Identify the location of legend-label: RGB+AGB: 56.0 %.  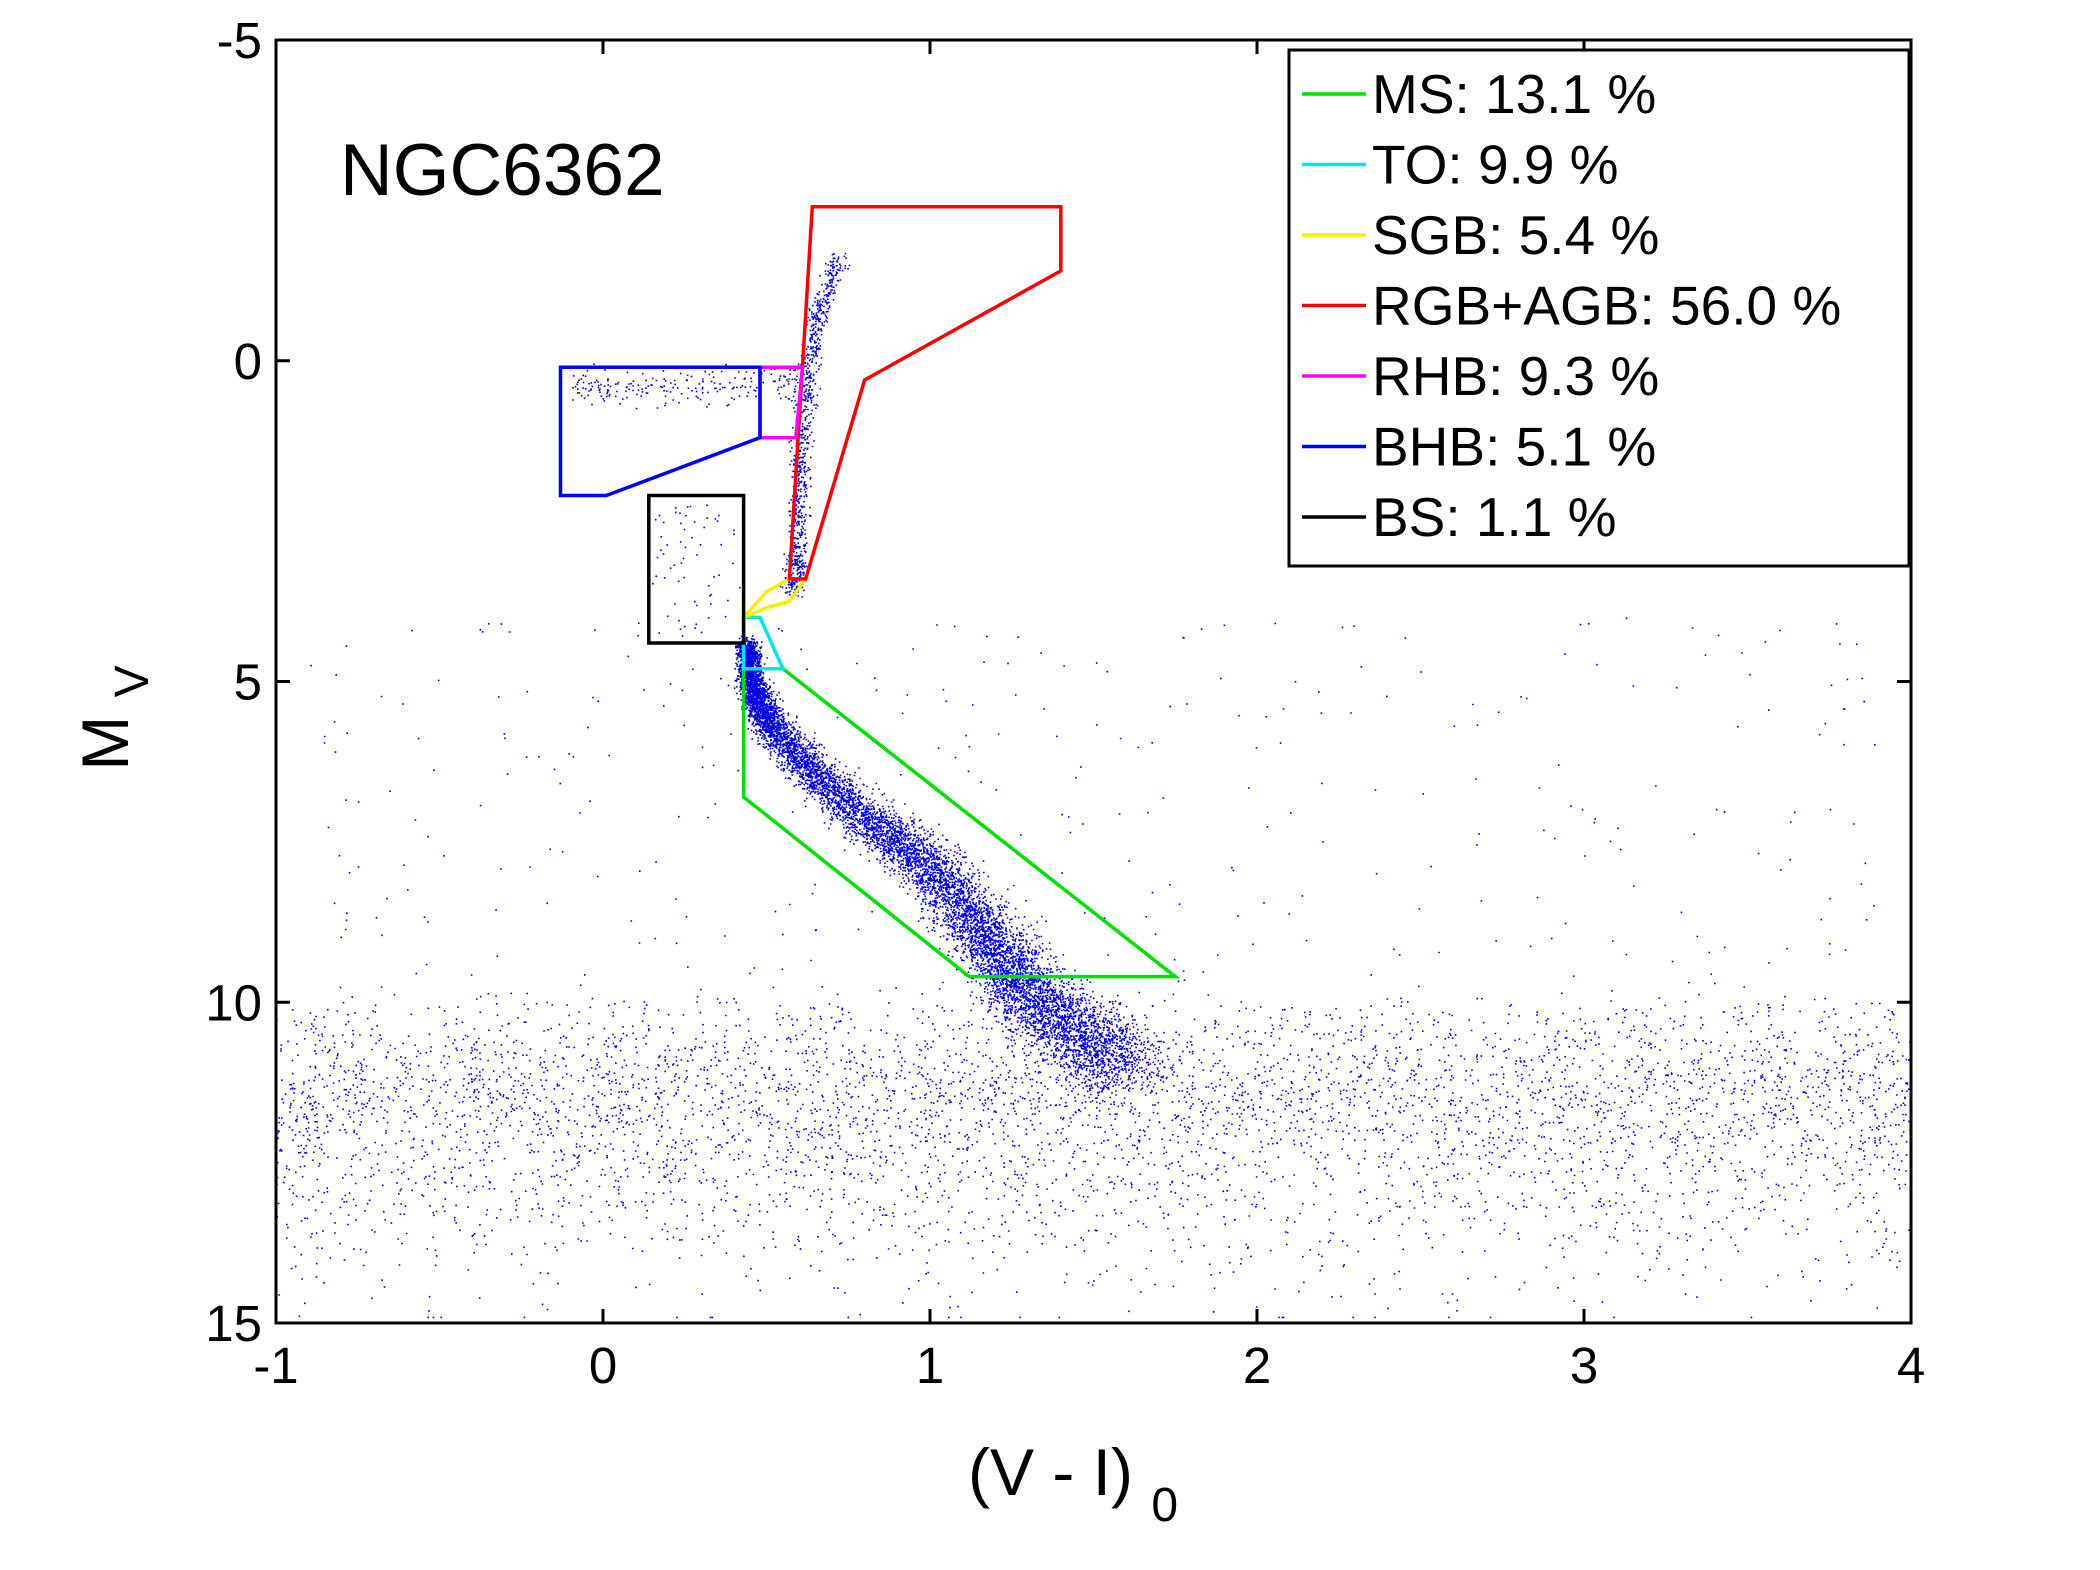
(1606, 306).